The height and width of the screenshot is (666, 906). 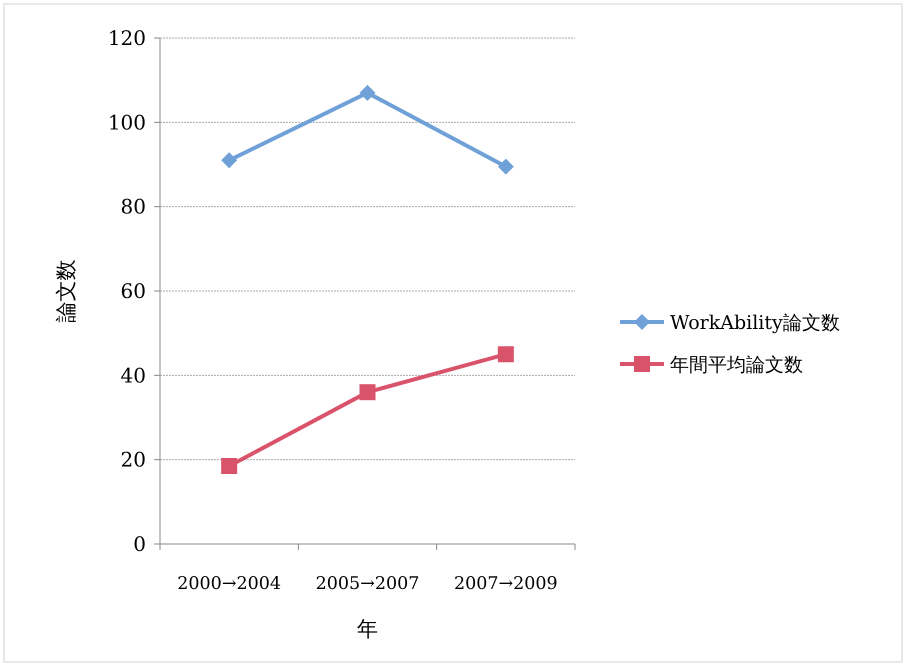 What do you see at coordinates (736, 365) in the screenshot?
I see `legend-label: 年間平均論文数` at bounding box center [736, 365].